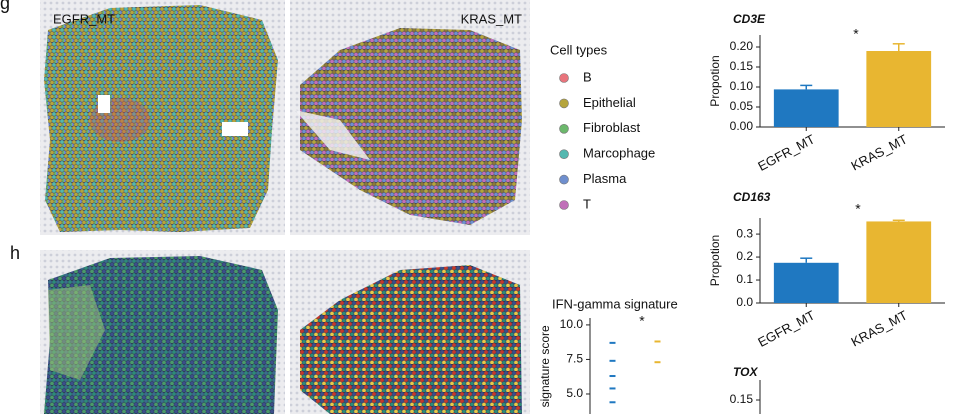 The width and height of the screenshot is (972, 414). I want to click on legend-label: Marcophage, so click(619, 153).